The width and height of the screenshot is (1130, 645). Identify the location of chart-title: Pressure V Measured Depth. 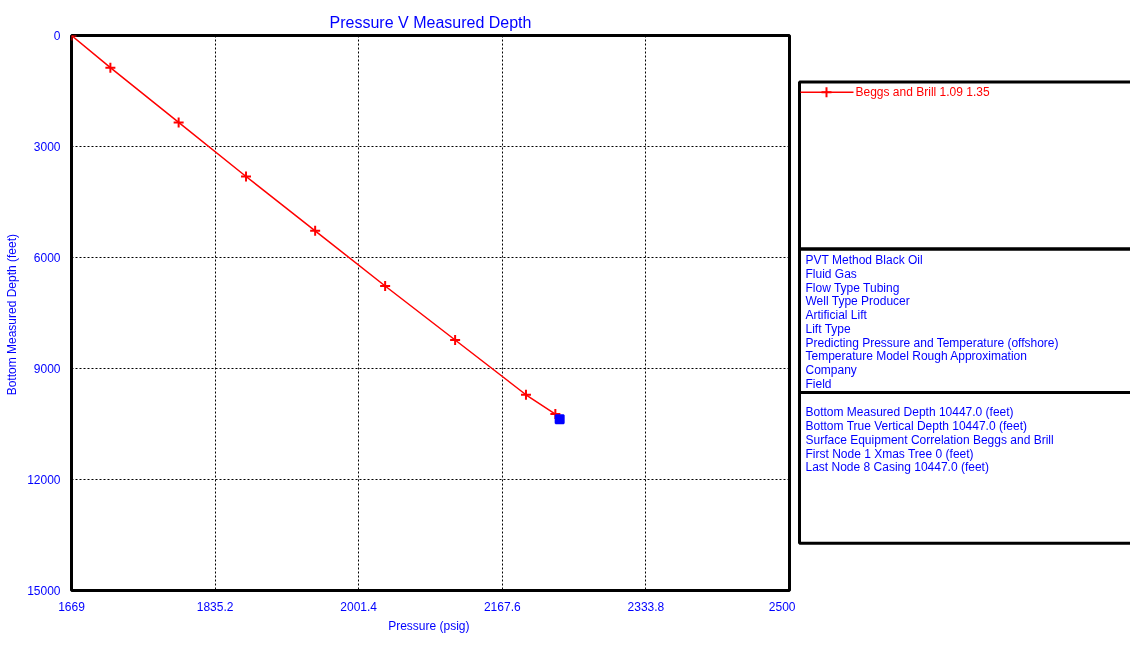
(430, 22).